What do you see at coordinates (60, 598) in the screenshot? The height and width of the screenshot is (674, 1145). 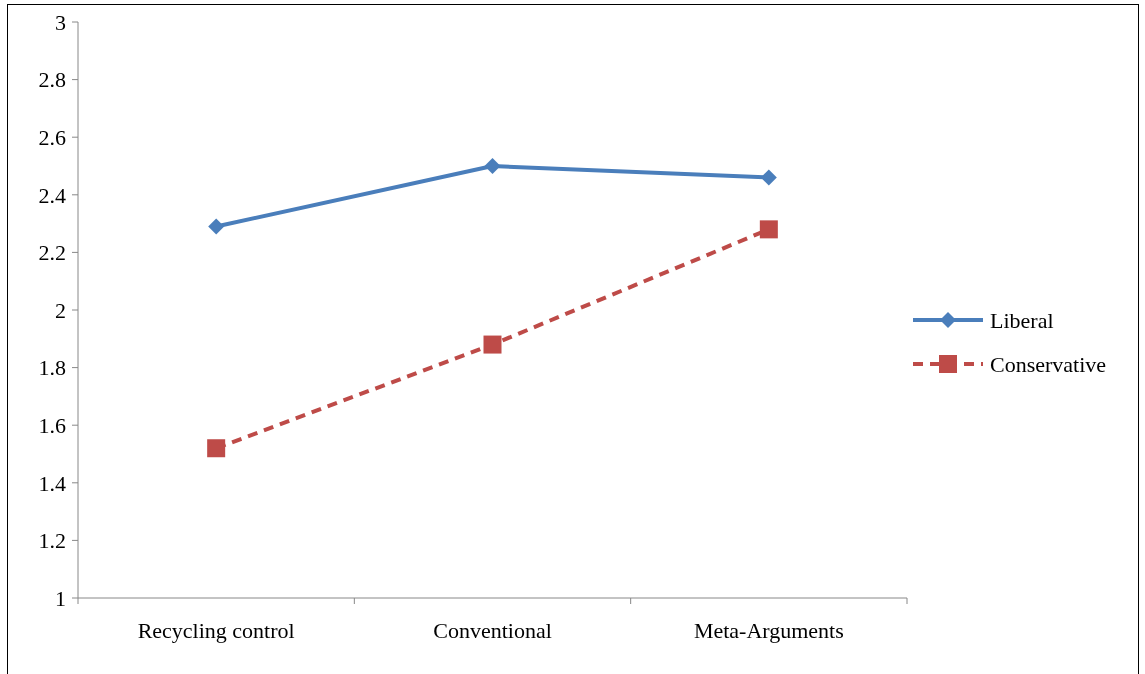 I see `y-tick-label: 1` at bounding box center [60, 598].